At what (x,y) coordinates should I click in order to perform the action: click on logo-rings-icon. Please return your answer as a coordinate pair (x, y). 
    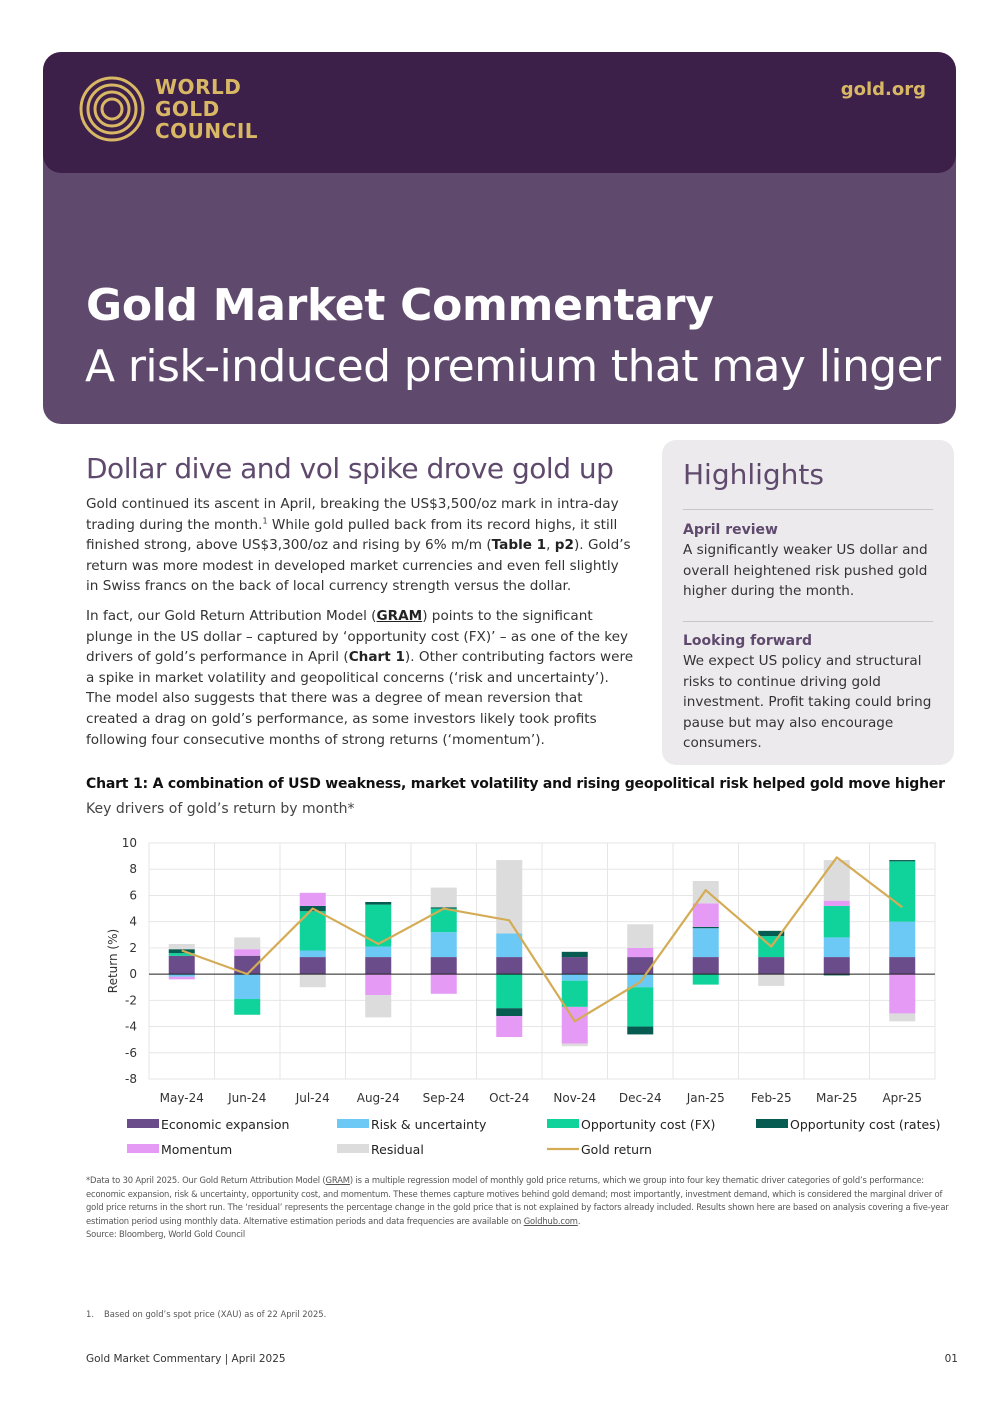
    Looking at the image, I should click on (112, 109).